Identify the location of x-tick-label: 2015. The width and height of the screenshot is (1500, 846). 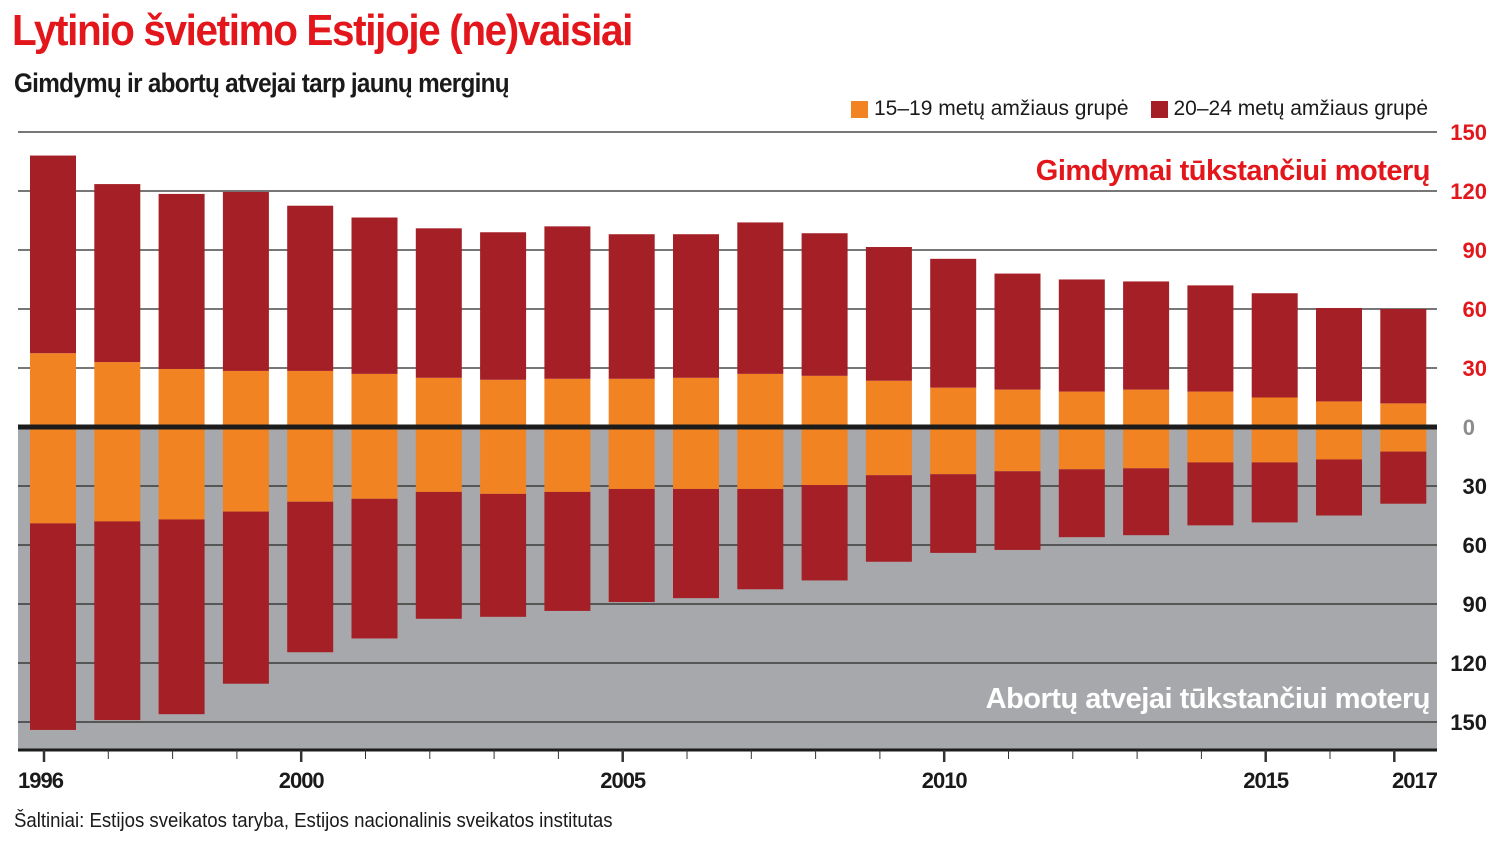
(1266, 780).